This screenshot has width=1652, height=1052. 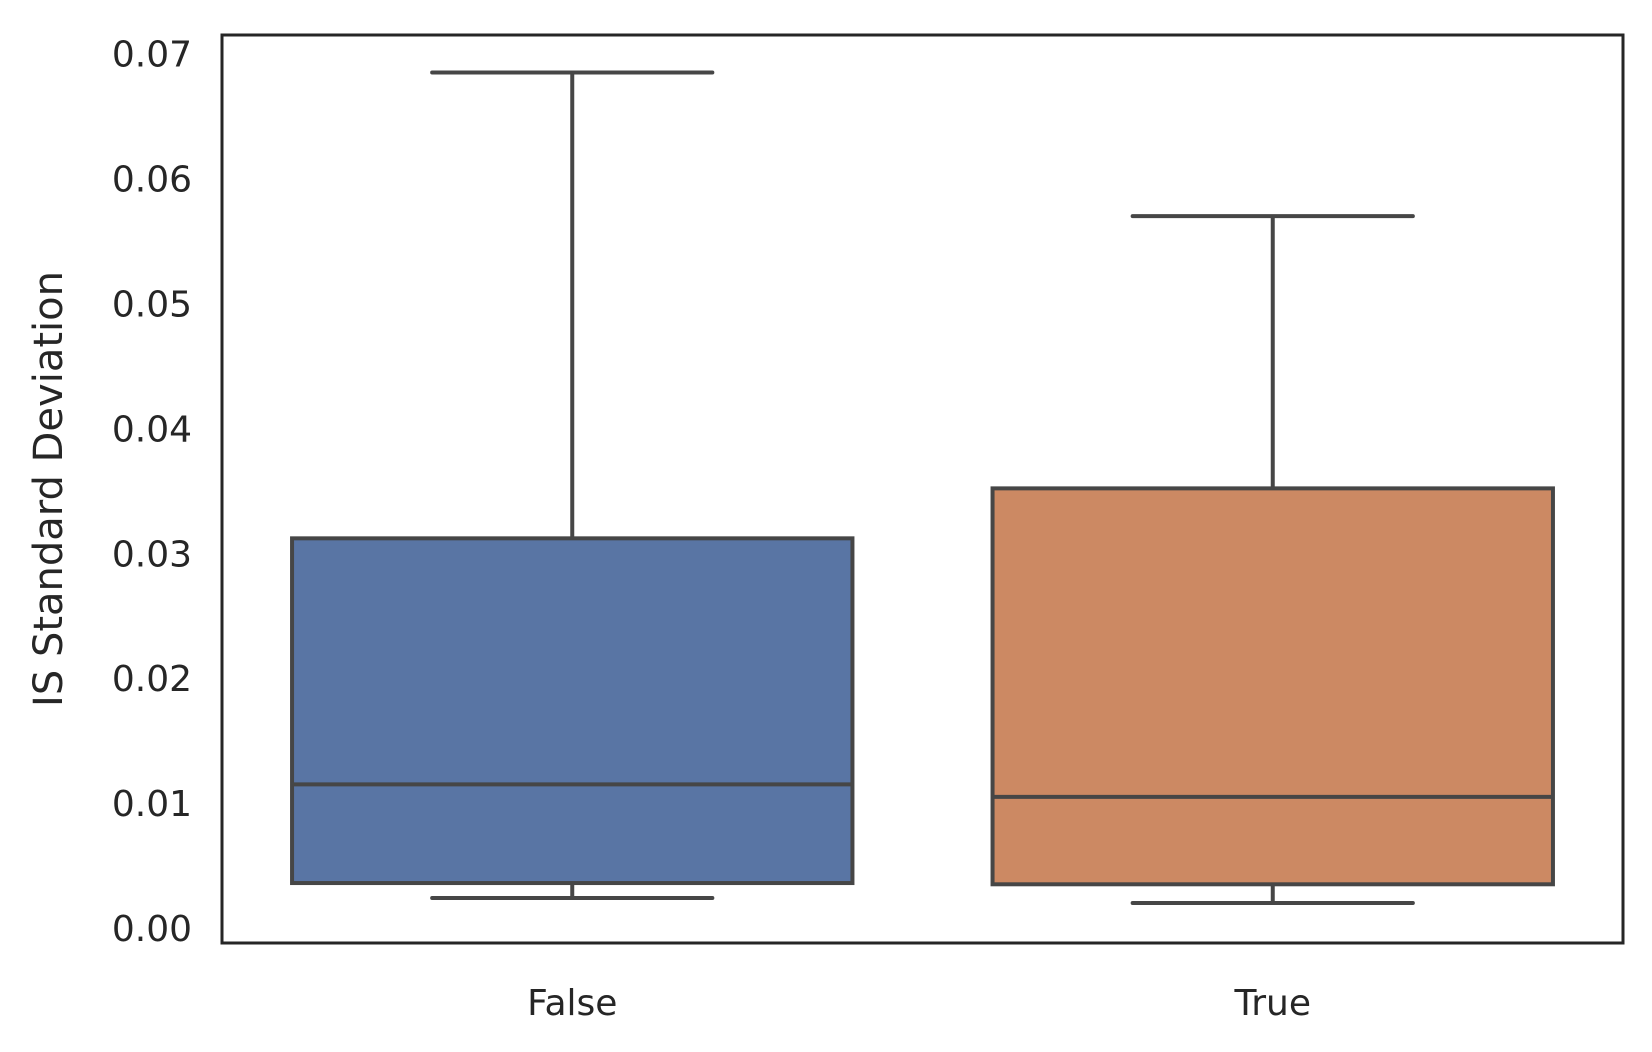 I want to click on box-true, so click(x=1272, y=686).